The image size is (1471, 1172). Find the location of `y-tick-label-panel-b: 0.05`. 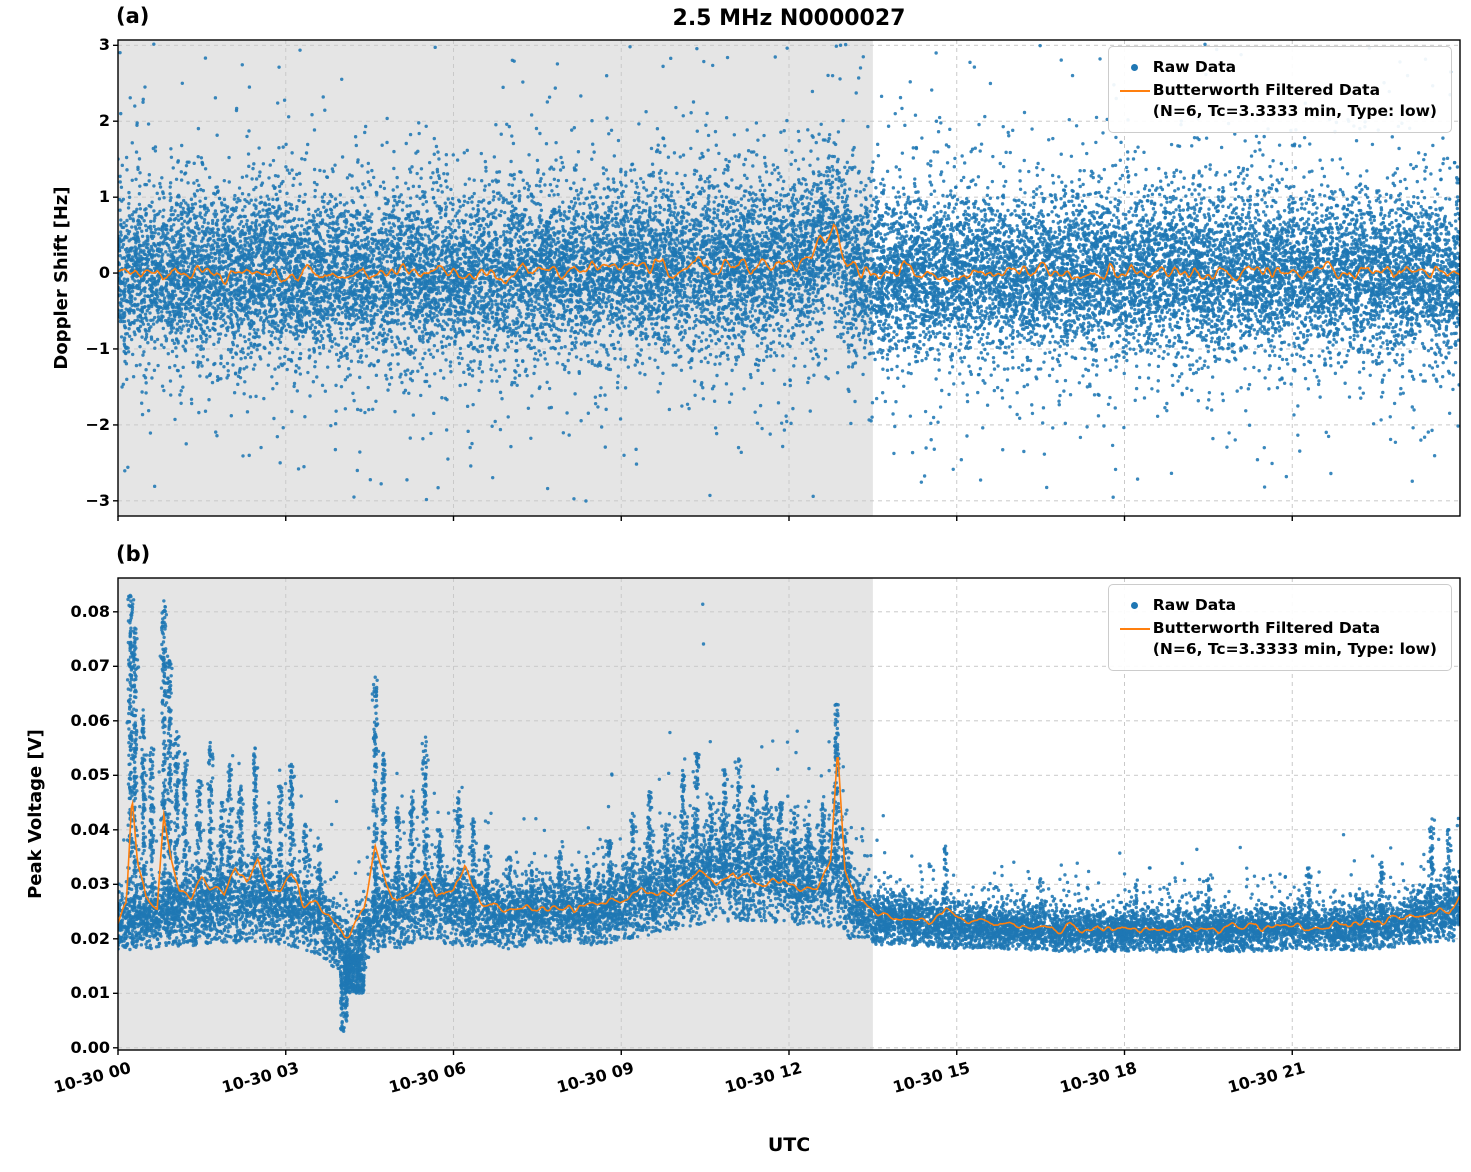

y-tick-label-panel-b: 0.05 is located at coordinates (90, 775).